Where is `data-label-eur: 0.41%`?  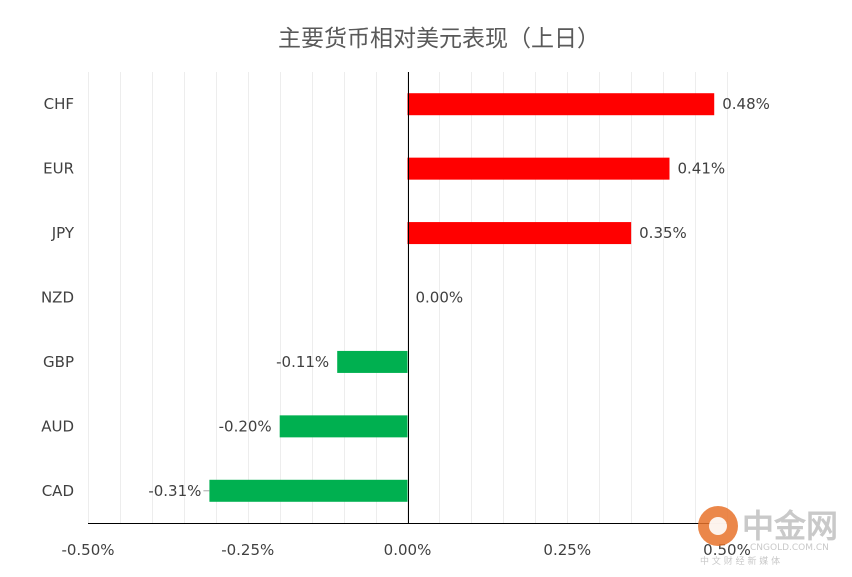 data-label-eur: 0.41% is located at coordinates (701, 169).